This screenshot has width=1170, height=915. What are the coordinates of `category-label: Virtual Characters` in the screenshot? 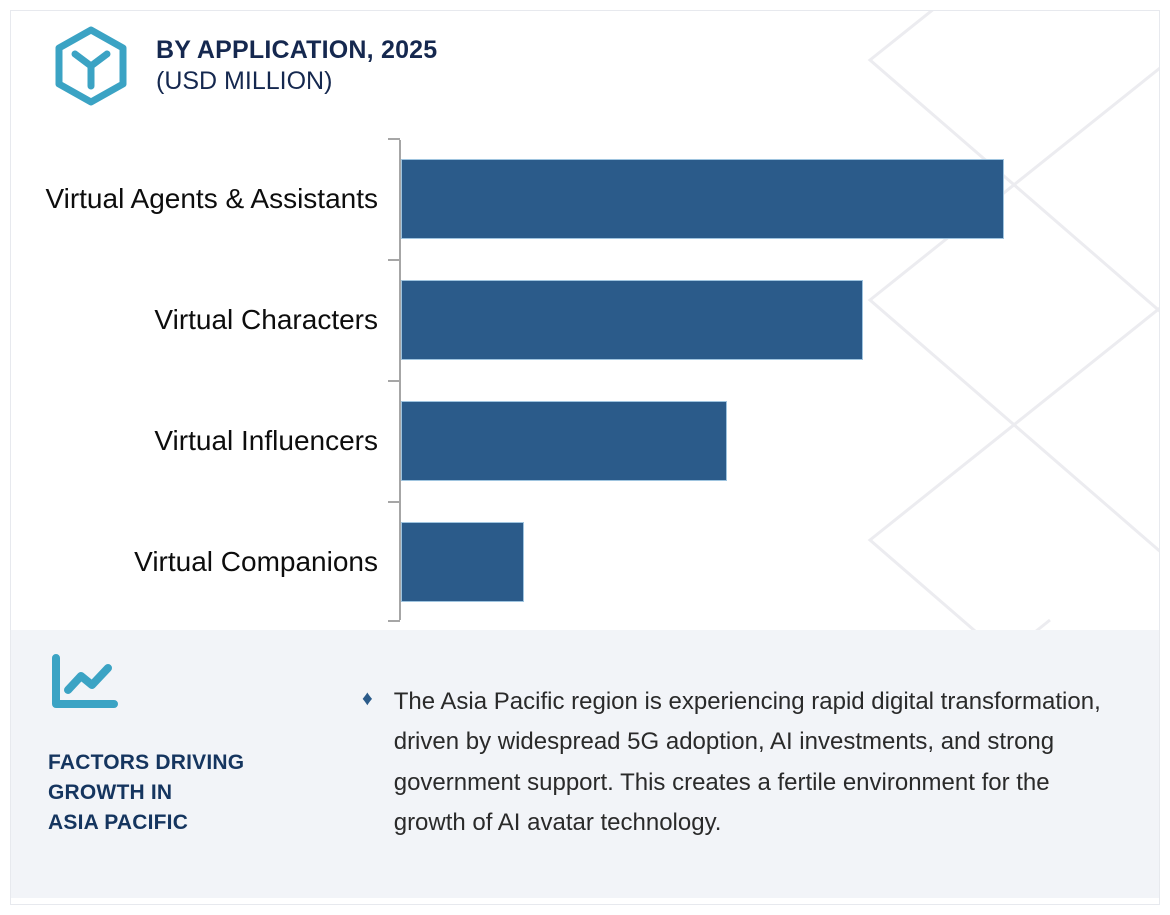 It's located at (266, 319).